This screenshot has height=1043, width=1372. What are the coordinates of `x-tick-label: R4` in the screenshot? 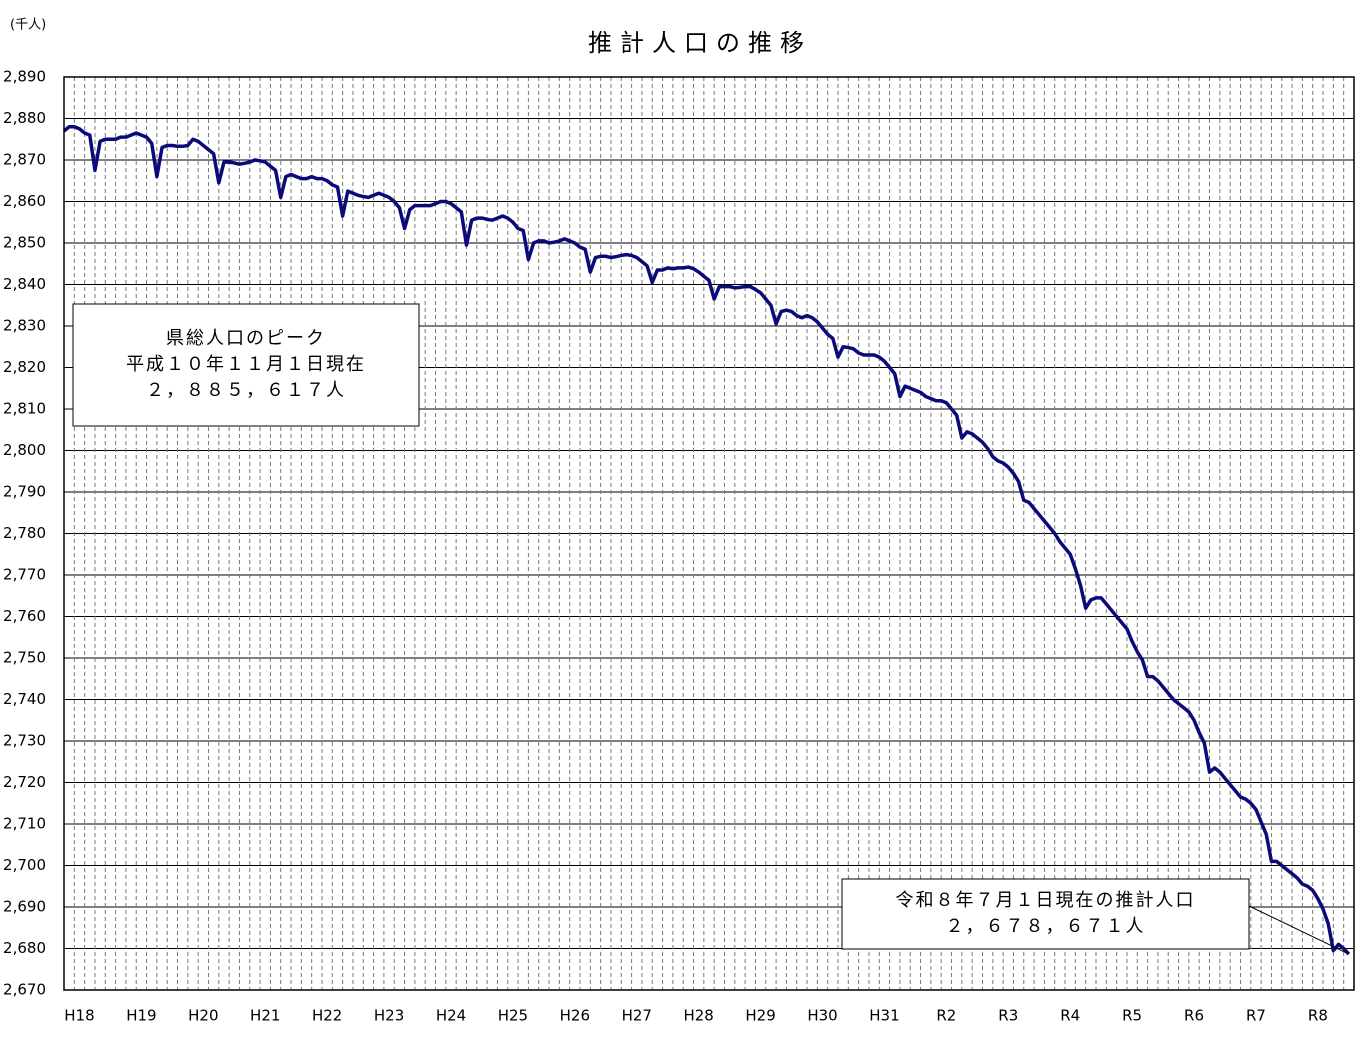 It's located at (1070, 1016).